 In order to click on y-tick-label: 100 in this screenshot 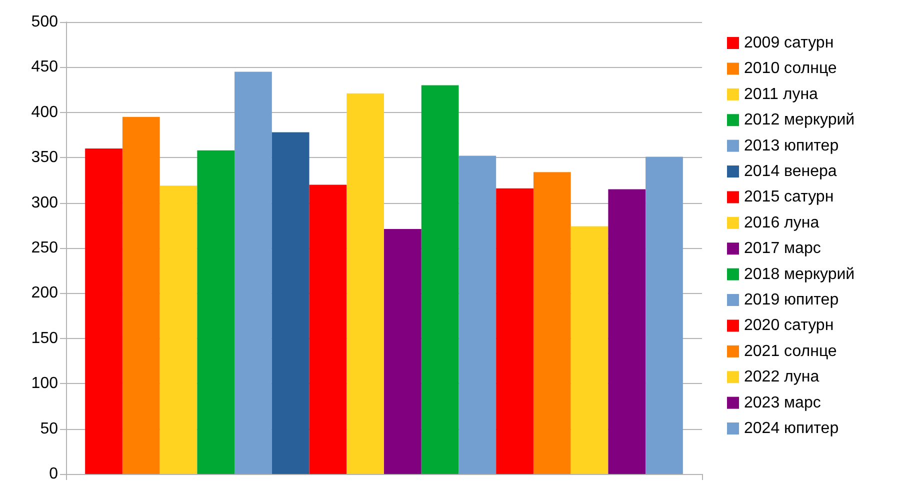, I will do `click(44, 383)`.